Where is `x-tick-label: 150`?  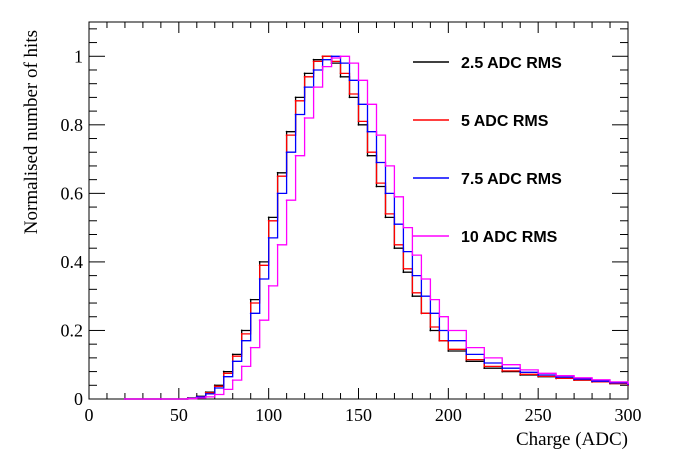 x-tick-label: 150 is located at coordinates (358, 415).